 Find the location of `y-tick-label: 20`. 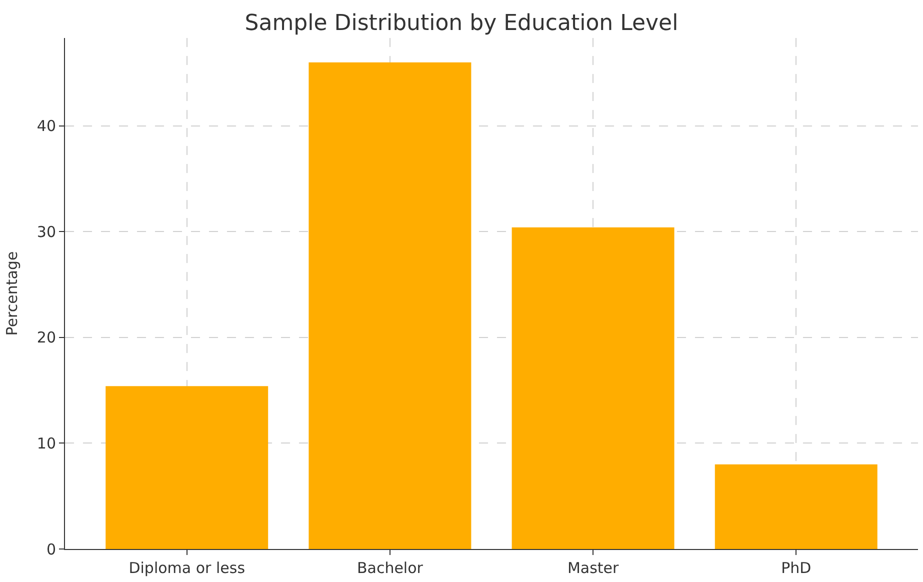

y-tick-label: 20 is located at coordinates (46, 337).